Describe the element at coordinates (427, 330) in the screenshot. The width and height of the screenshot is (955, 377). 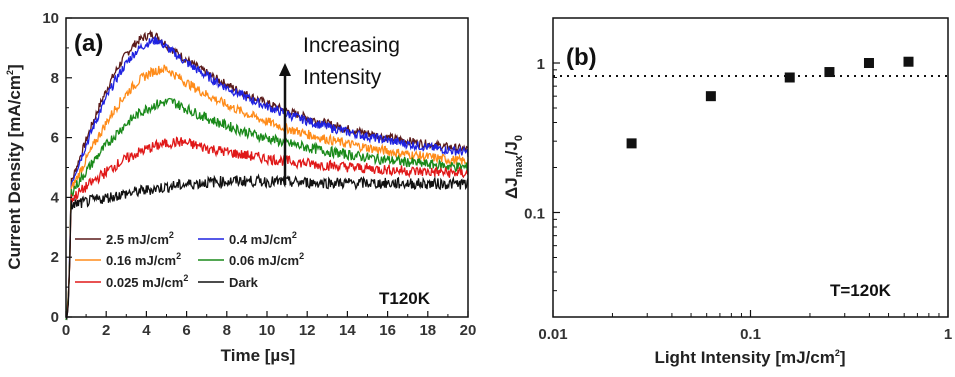
I see `a-xtick-label: 18` at that location.